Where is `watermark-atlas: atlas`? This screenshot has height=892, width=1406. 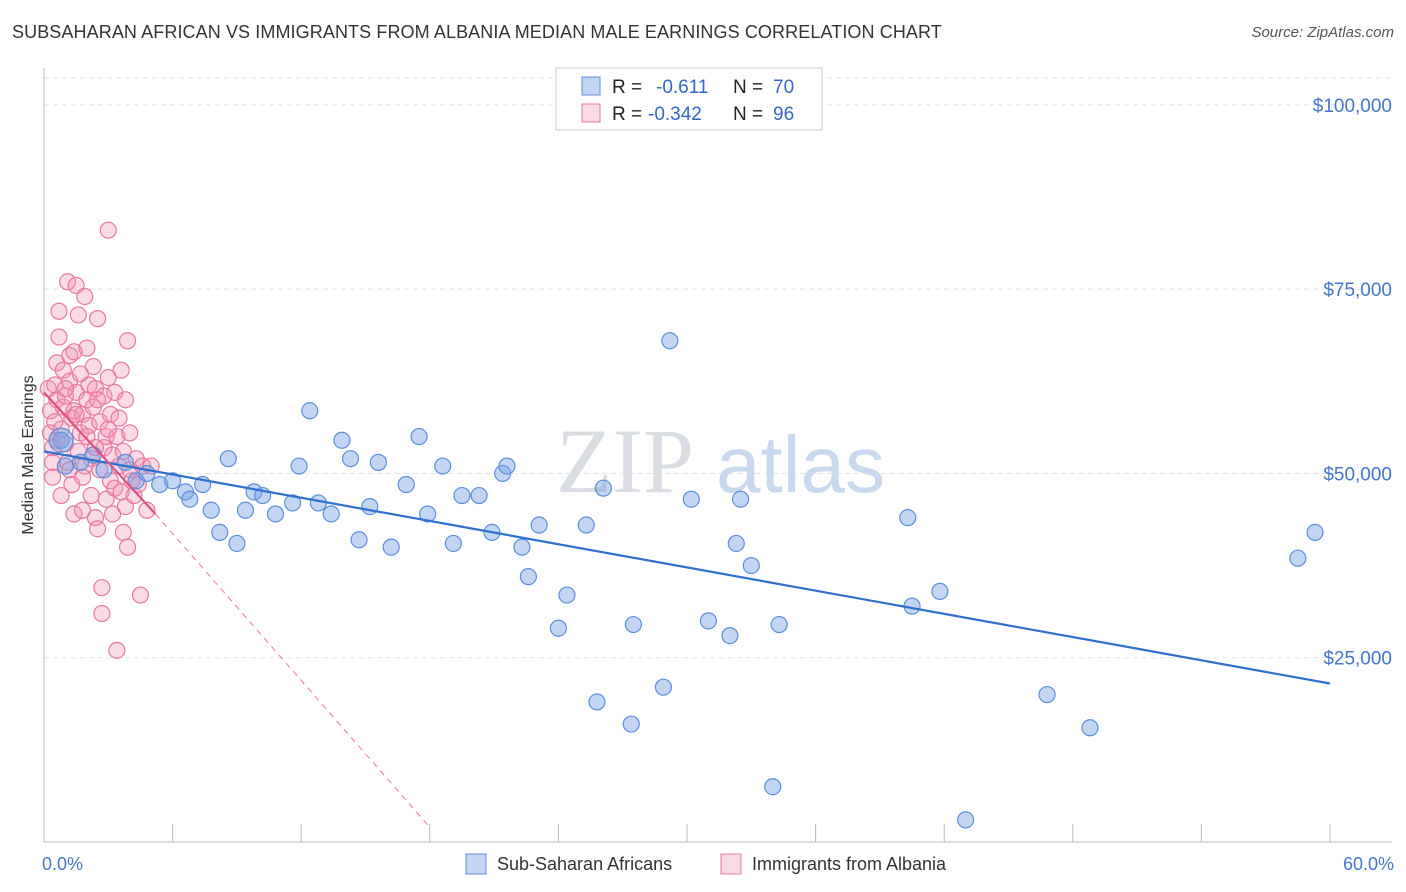
watermark-atlas: atlas is located at coordinates (800, 464).